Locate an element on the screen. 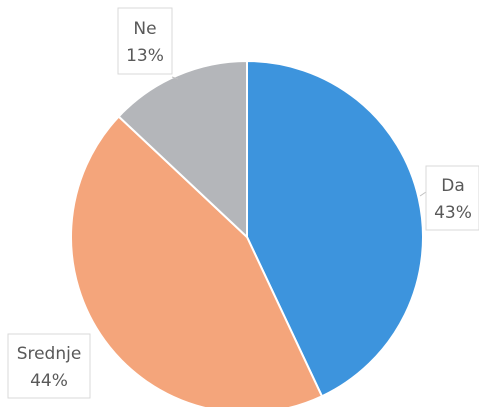 This screenshot has width=479, height=407. label-srednje-value: 44% is located at coordinates (49, 381).